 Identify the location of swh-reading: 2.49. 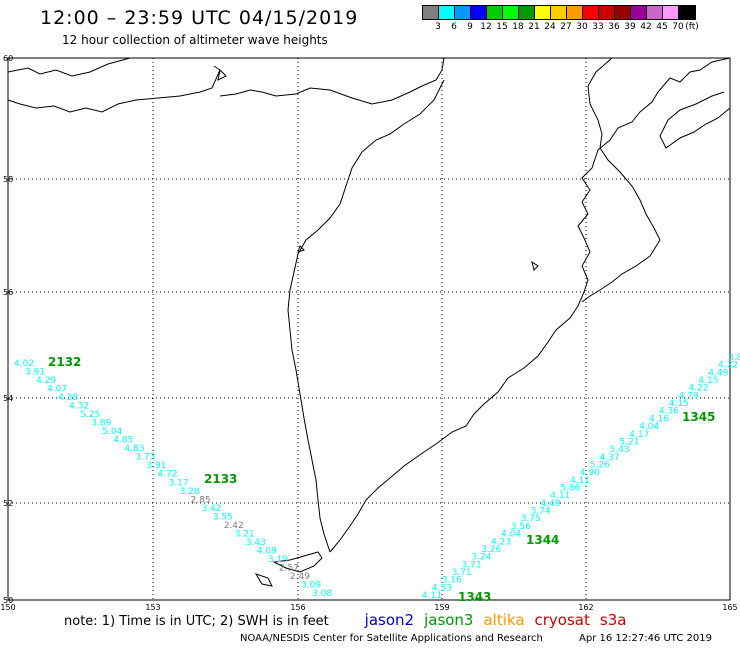
(300, 577).